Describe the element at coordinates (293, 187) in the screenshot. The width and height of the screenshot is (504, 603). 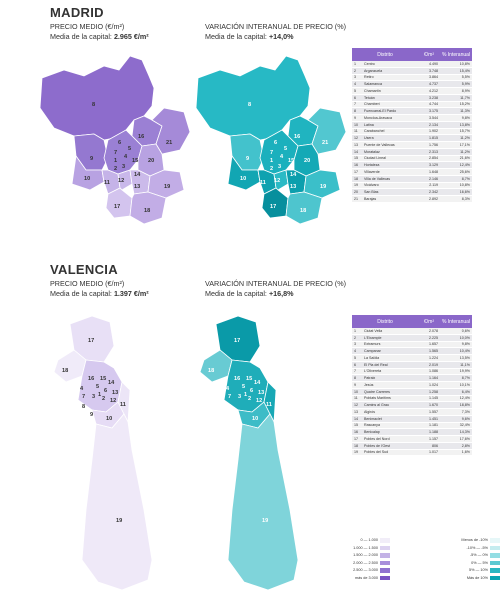
I see `madrid-var-label-13: 13` at that location.